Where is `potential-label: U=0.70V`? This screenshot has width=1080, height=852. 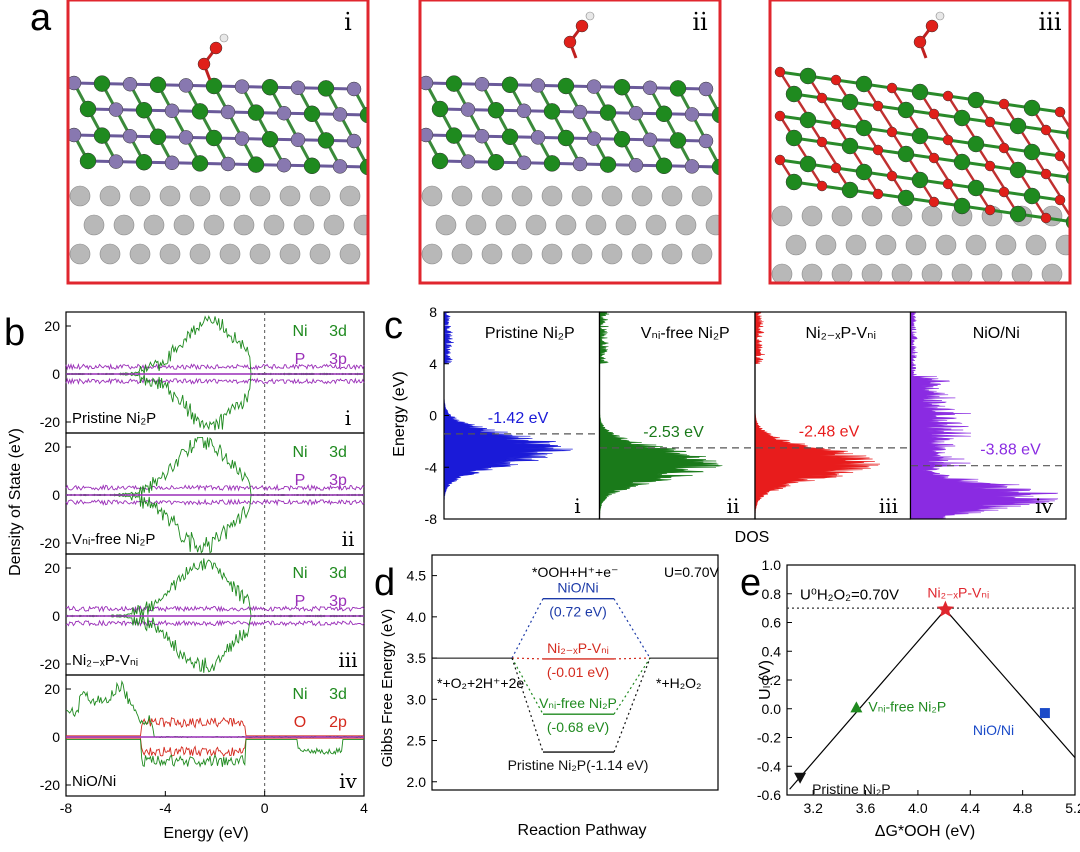 potential-label: U=0.70V is located at coordinates (692, 572).